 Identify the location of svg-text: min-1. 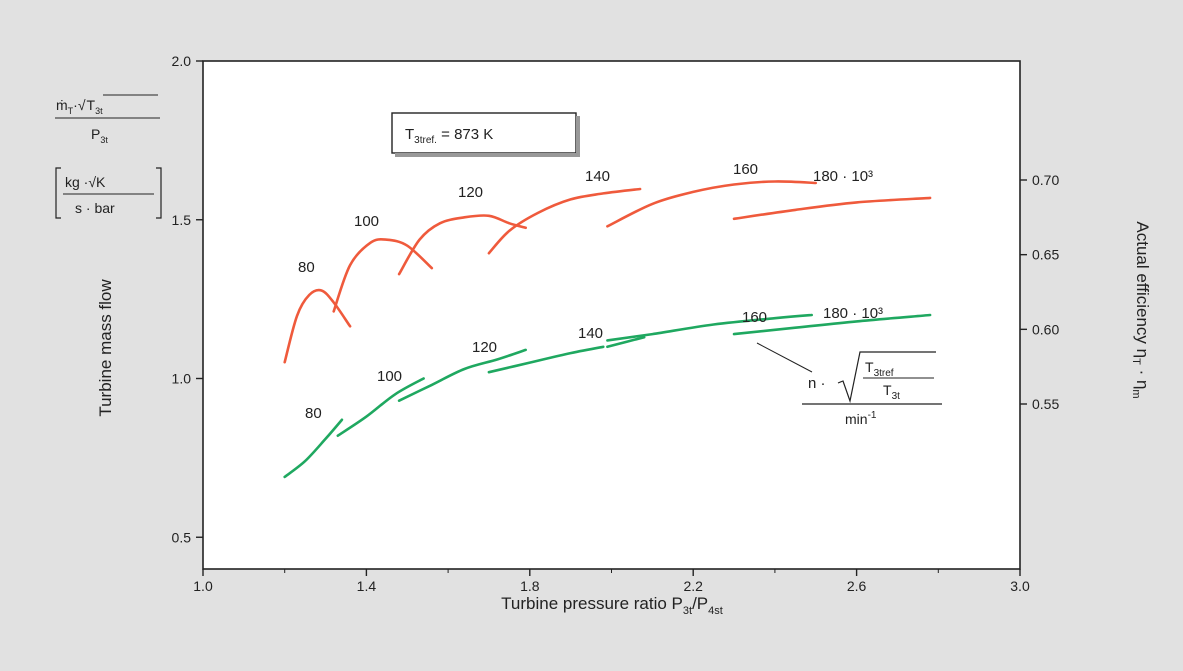
(861, 418).